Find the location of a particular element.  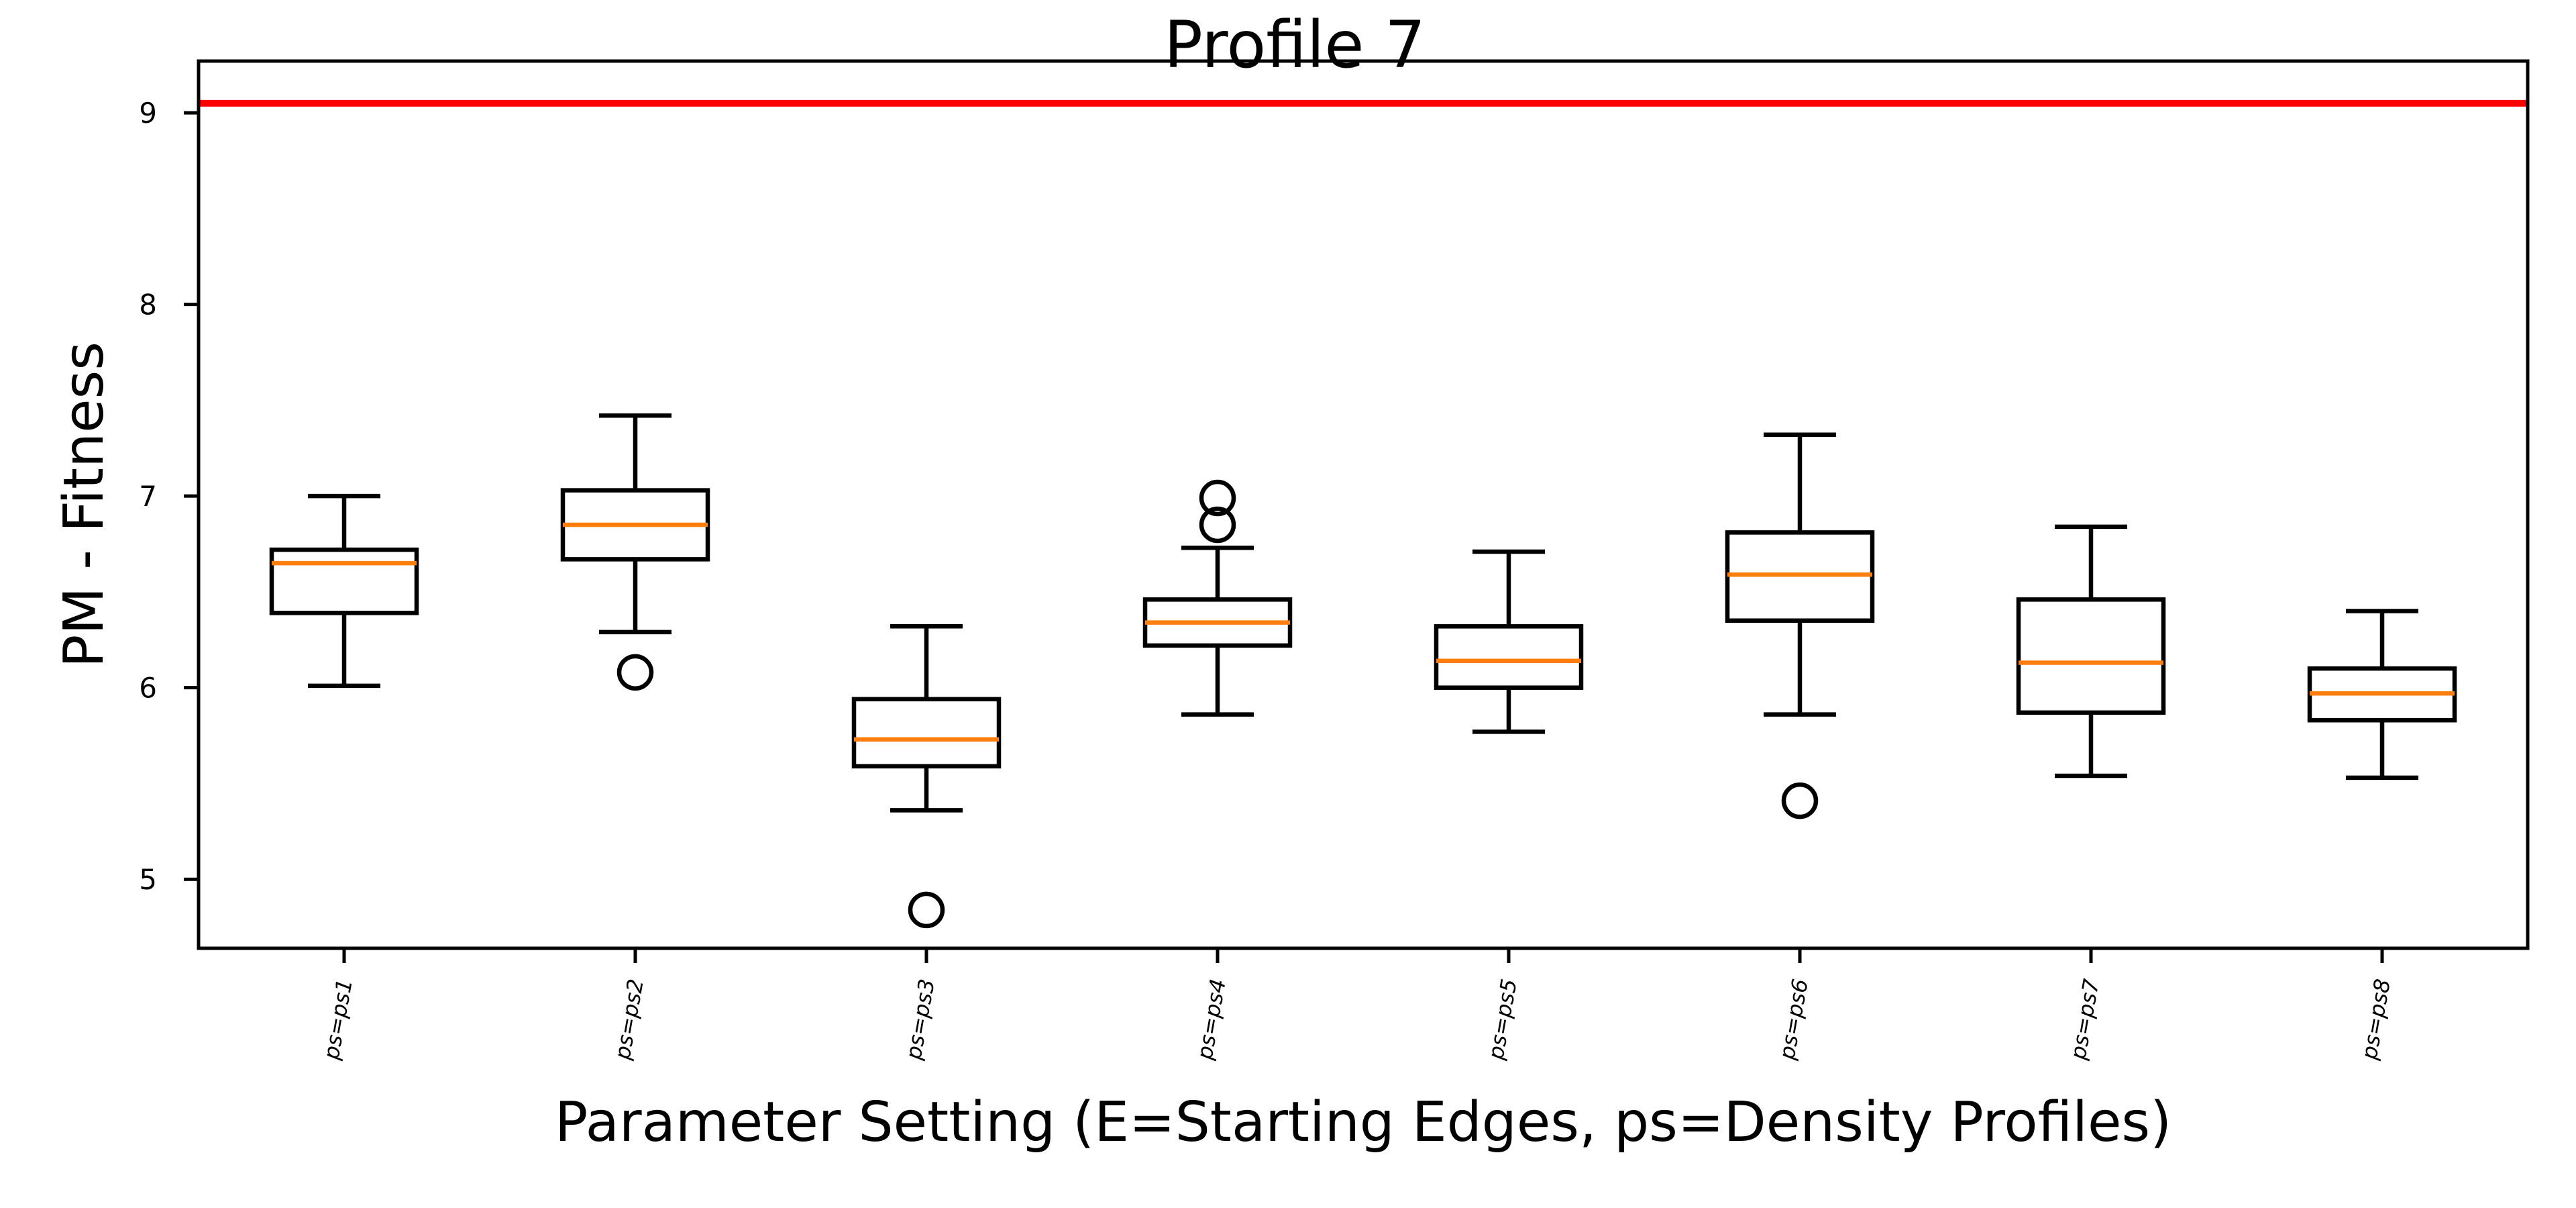

y-tick-label: 6 is located at coordinates (148, 688).